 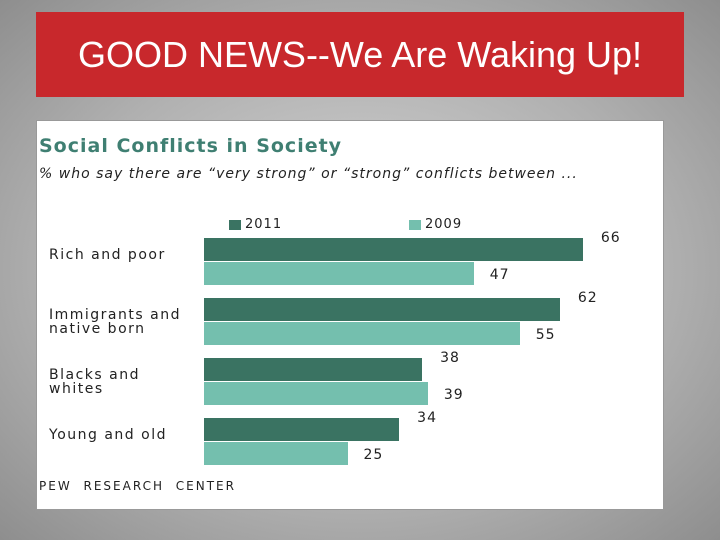 What do you see at coordinates (427, 418) in the screenshot?
I see `value-label: 34` at bounding box center [427, 418].